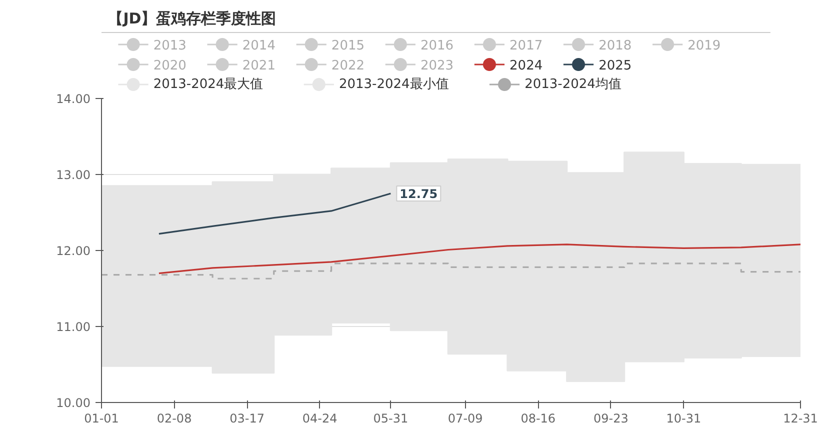  Describe the element at coordinates (526, 46) in the screenshot. I see `legend-label: 2017` at that location.